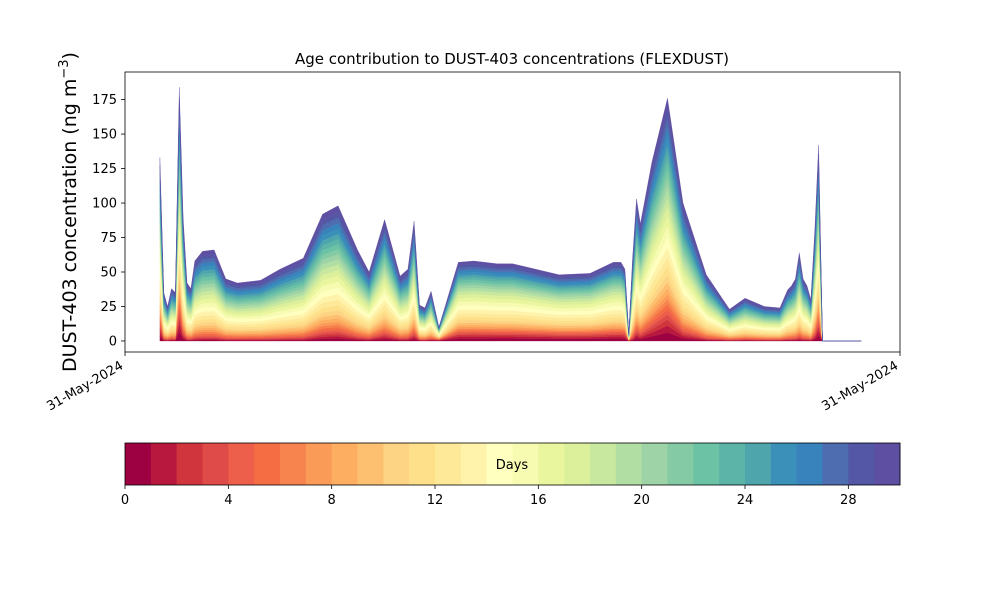  What do you see at coordinates (228, 500) in the screenshot?
I see `colorbar-tick-label: 4` at bounding box center [228, 500].